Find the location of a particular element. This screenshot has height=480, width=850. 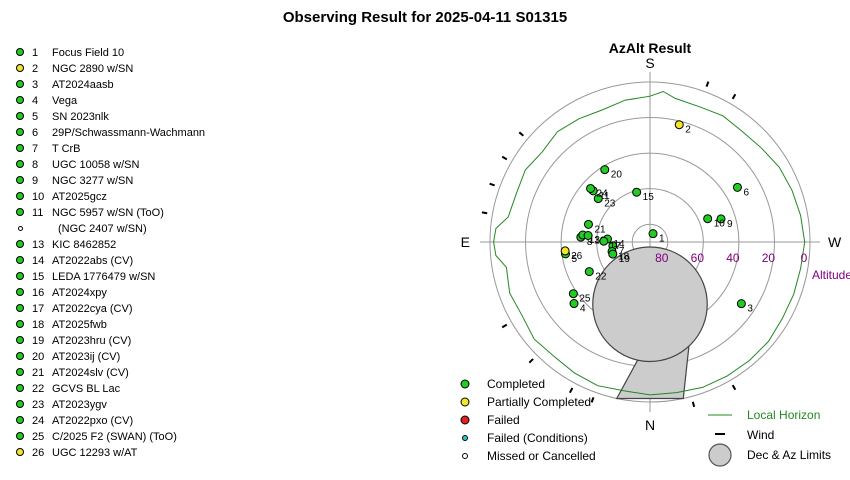

target-point-label: 15 is located at coordinates (649, 197).